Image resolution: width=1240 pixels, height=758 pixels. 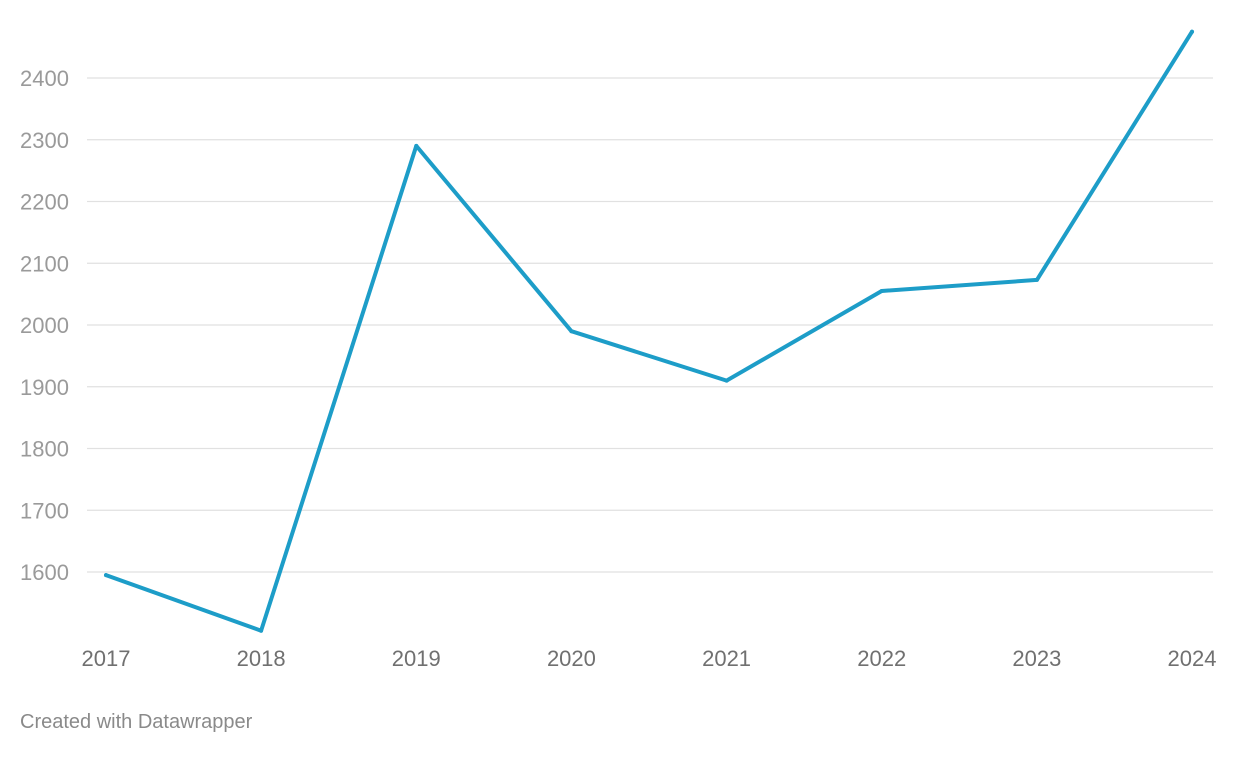 I want to click on data-point-2017, so click(x=106, y=575).